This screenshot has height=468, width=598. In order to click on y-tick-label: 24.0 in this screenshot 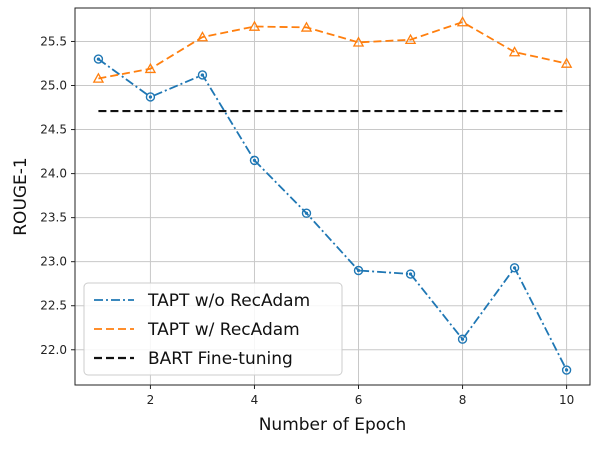, I will do `click(53, 174)`.